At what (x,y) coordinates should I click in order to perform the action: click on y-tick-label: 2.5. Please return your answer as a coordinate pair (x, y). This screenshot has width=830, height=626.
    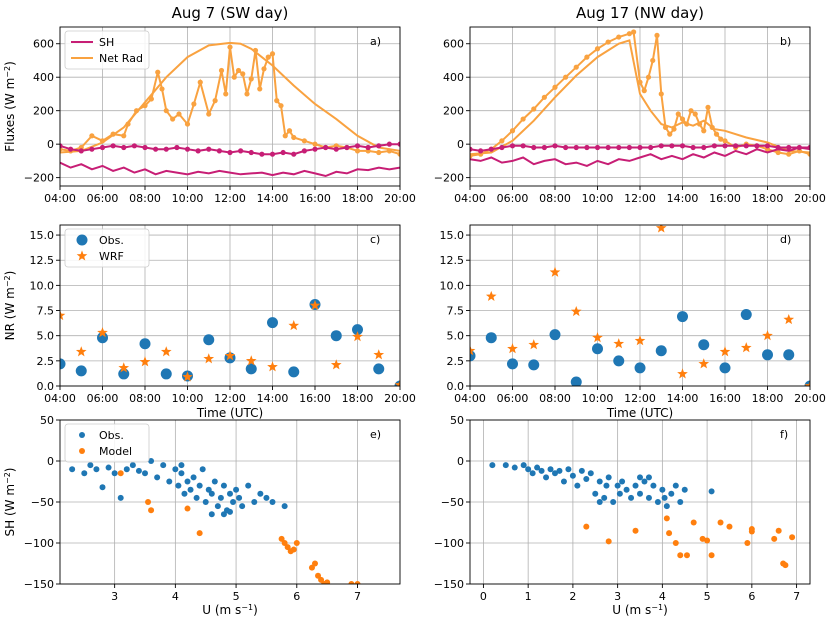
    Looking at the image, I should click on (46, 361).